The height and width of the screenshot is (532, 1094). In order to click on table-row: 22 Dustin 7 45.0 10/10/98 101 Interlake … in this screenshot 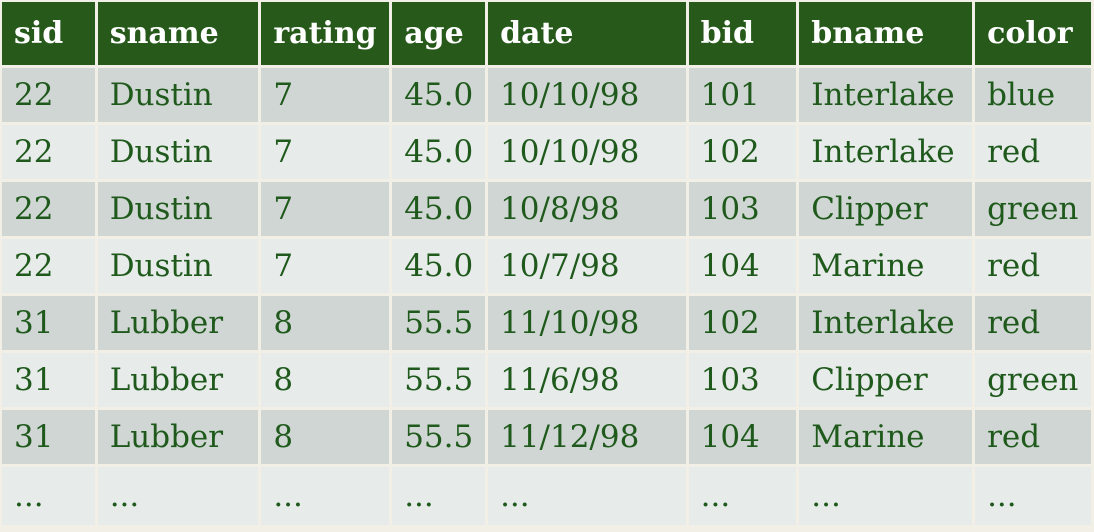, I will do `click(546, 95)`.